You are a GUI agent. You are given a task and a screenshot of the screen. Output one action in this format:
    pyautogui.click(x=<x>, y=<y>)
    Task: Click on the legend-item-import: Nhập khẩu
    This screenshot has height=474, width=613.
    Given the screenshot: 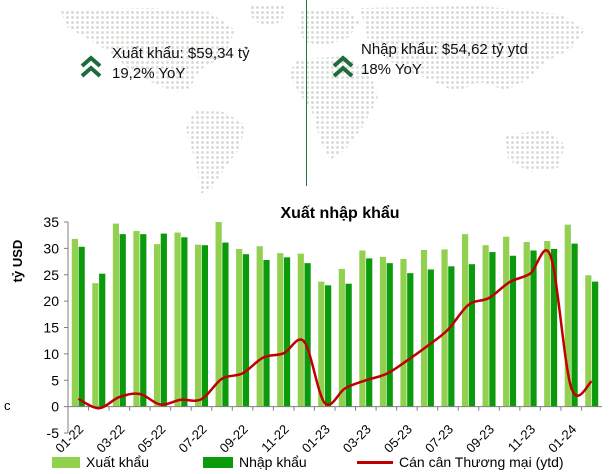 What is the action you would take?
    pyautogui.click(x=255, y=462)
    